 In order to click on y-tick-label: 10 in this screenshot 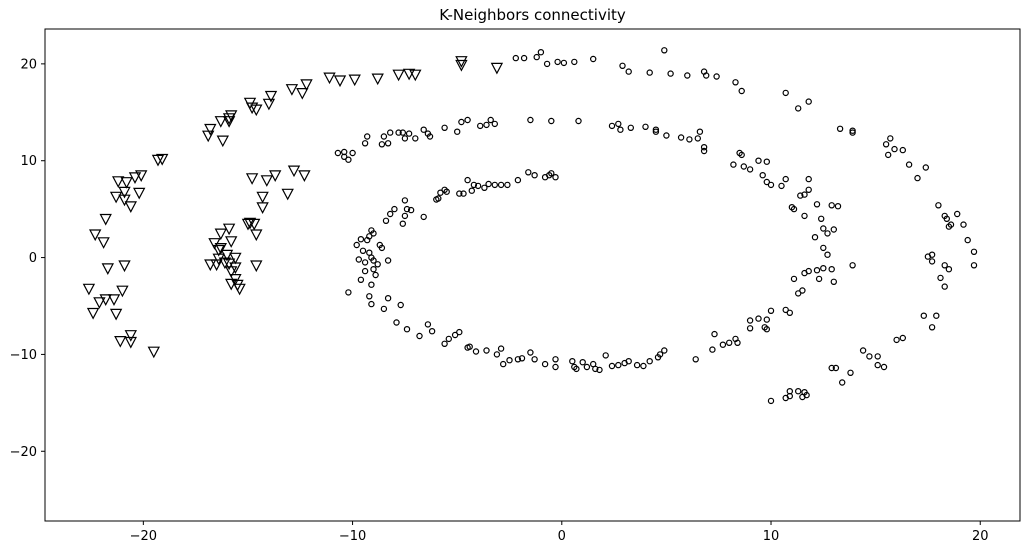, I will do `click(28, 161)`.